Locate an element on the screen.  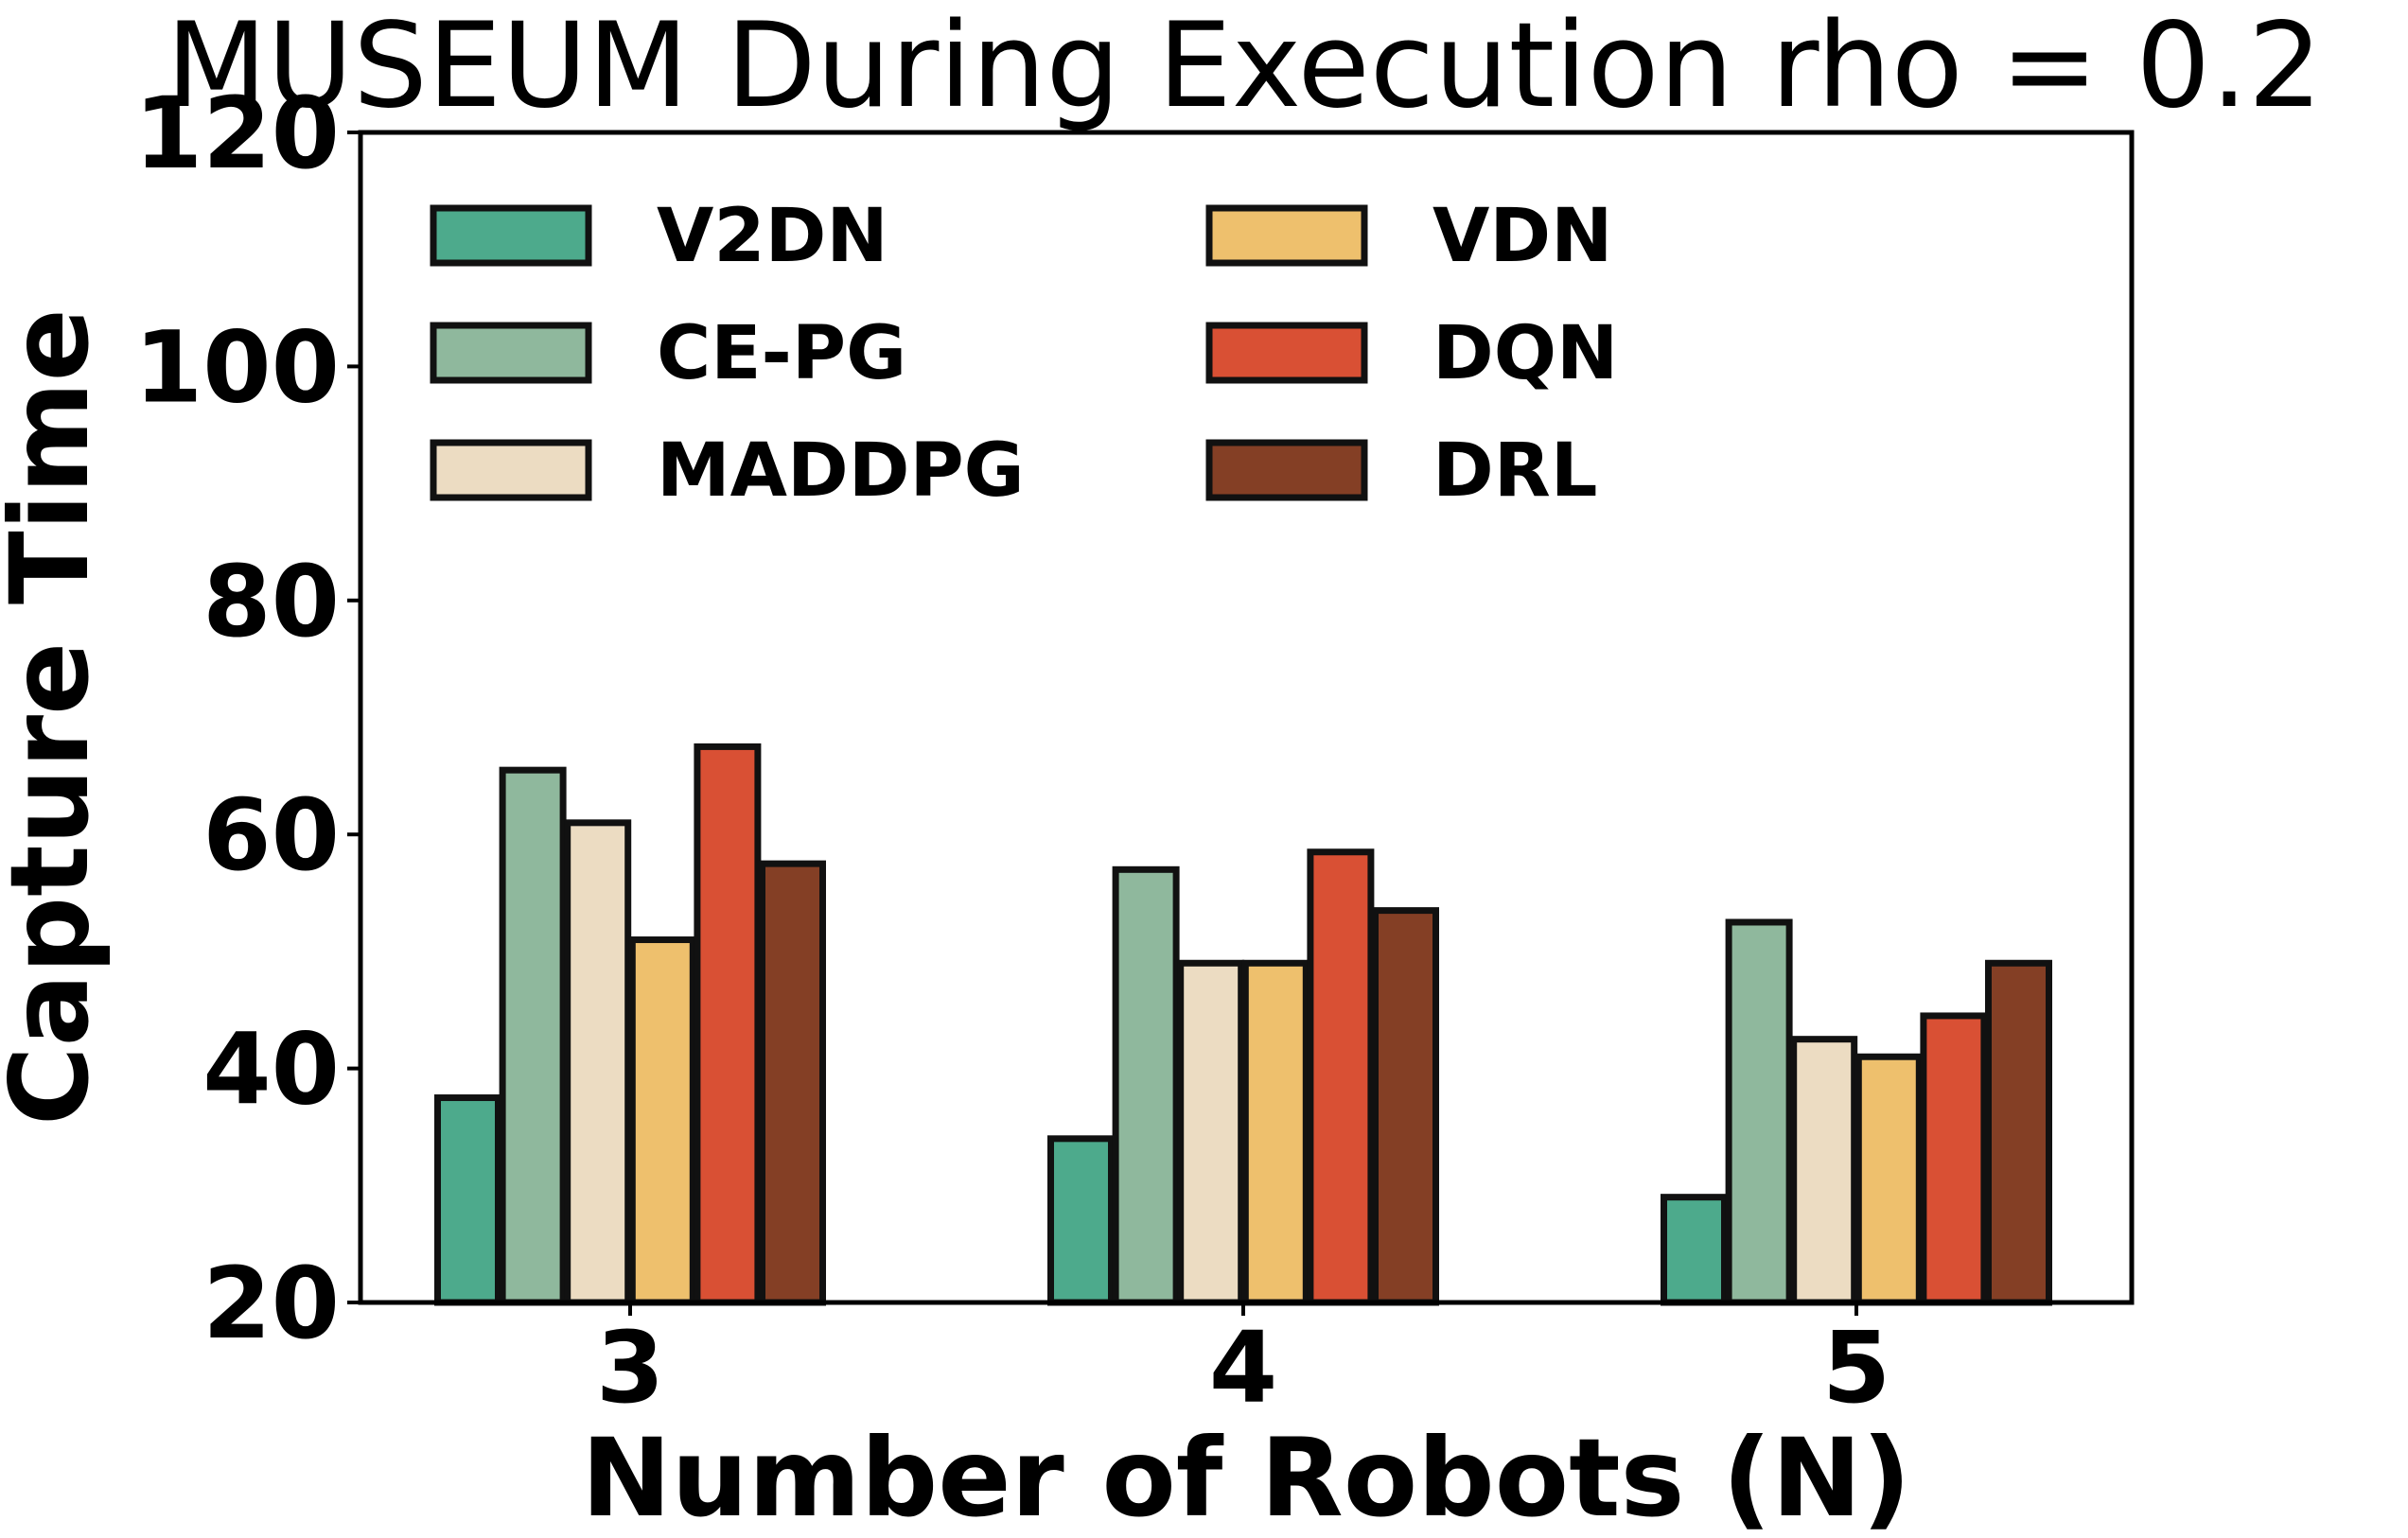
legend-label: CE-PG is located at coordinates (781, 353).